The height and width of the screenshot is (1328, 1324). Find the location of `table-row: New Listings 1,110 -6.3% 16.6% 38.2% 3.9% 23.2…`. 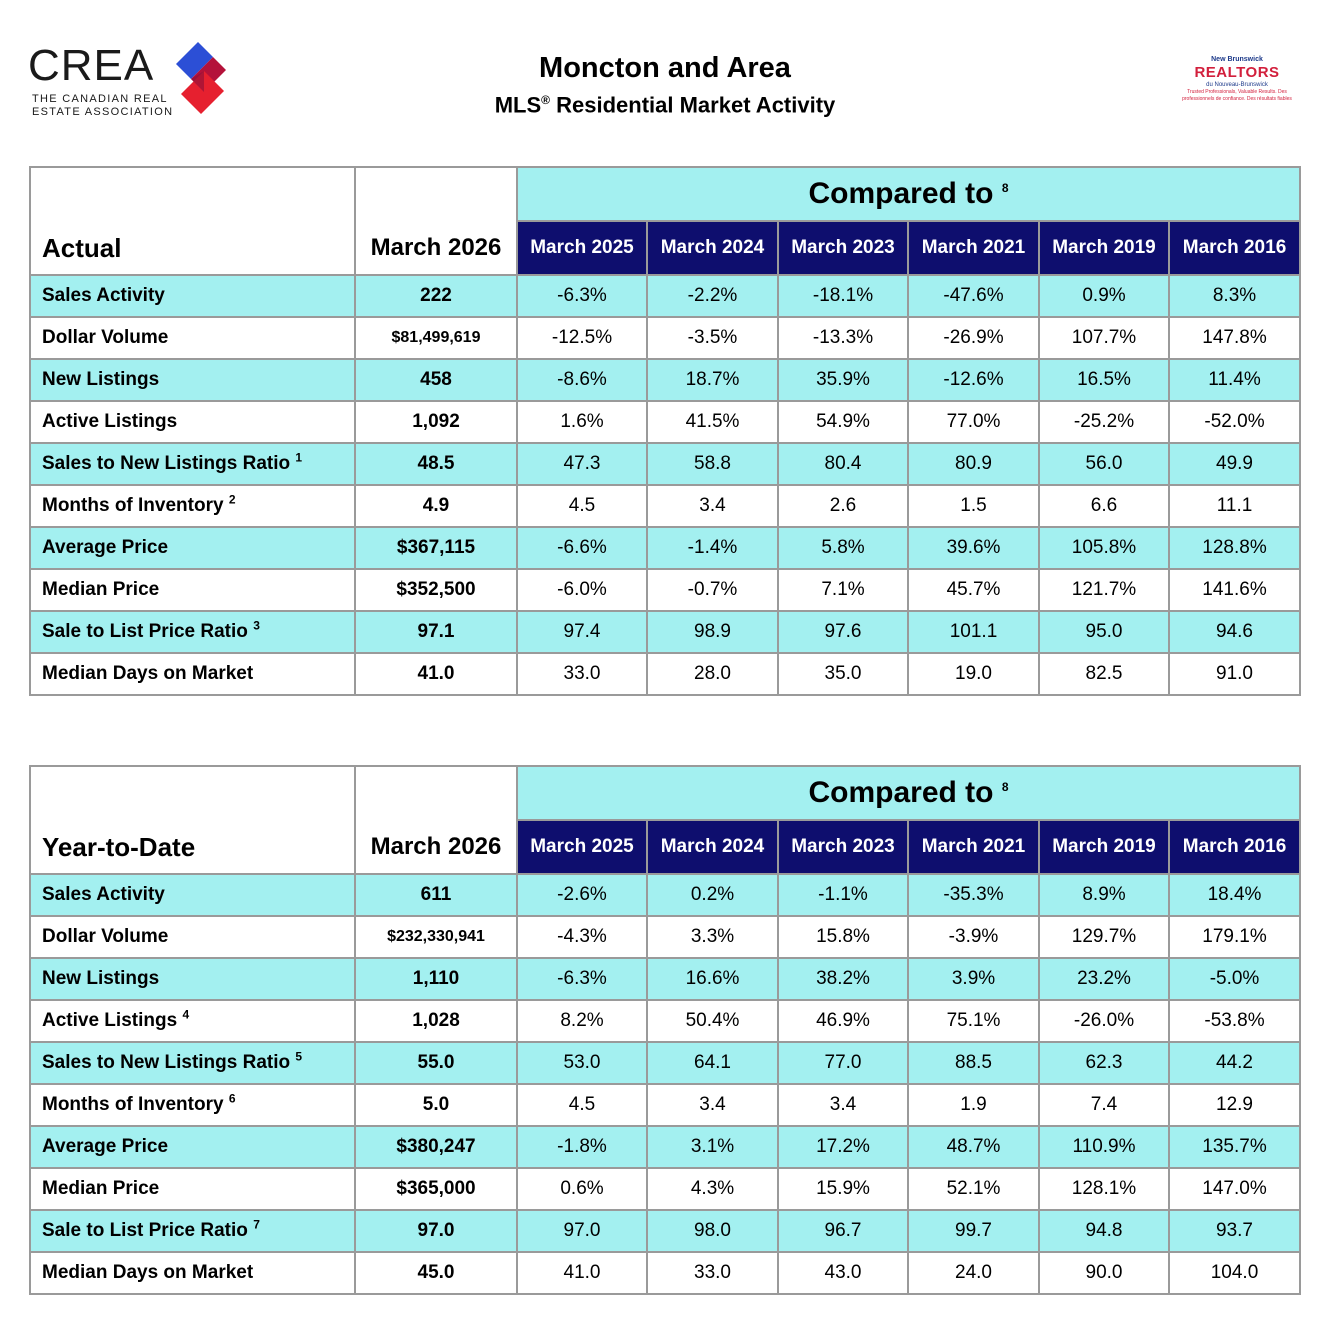

table-row: New Listings 1,110 -6.3% 16.6% 38.2% 3.9% 23.2… is located at coordinates (665, 979).